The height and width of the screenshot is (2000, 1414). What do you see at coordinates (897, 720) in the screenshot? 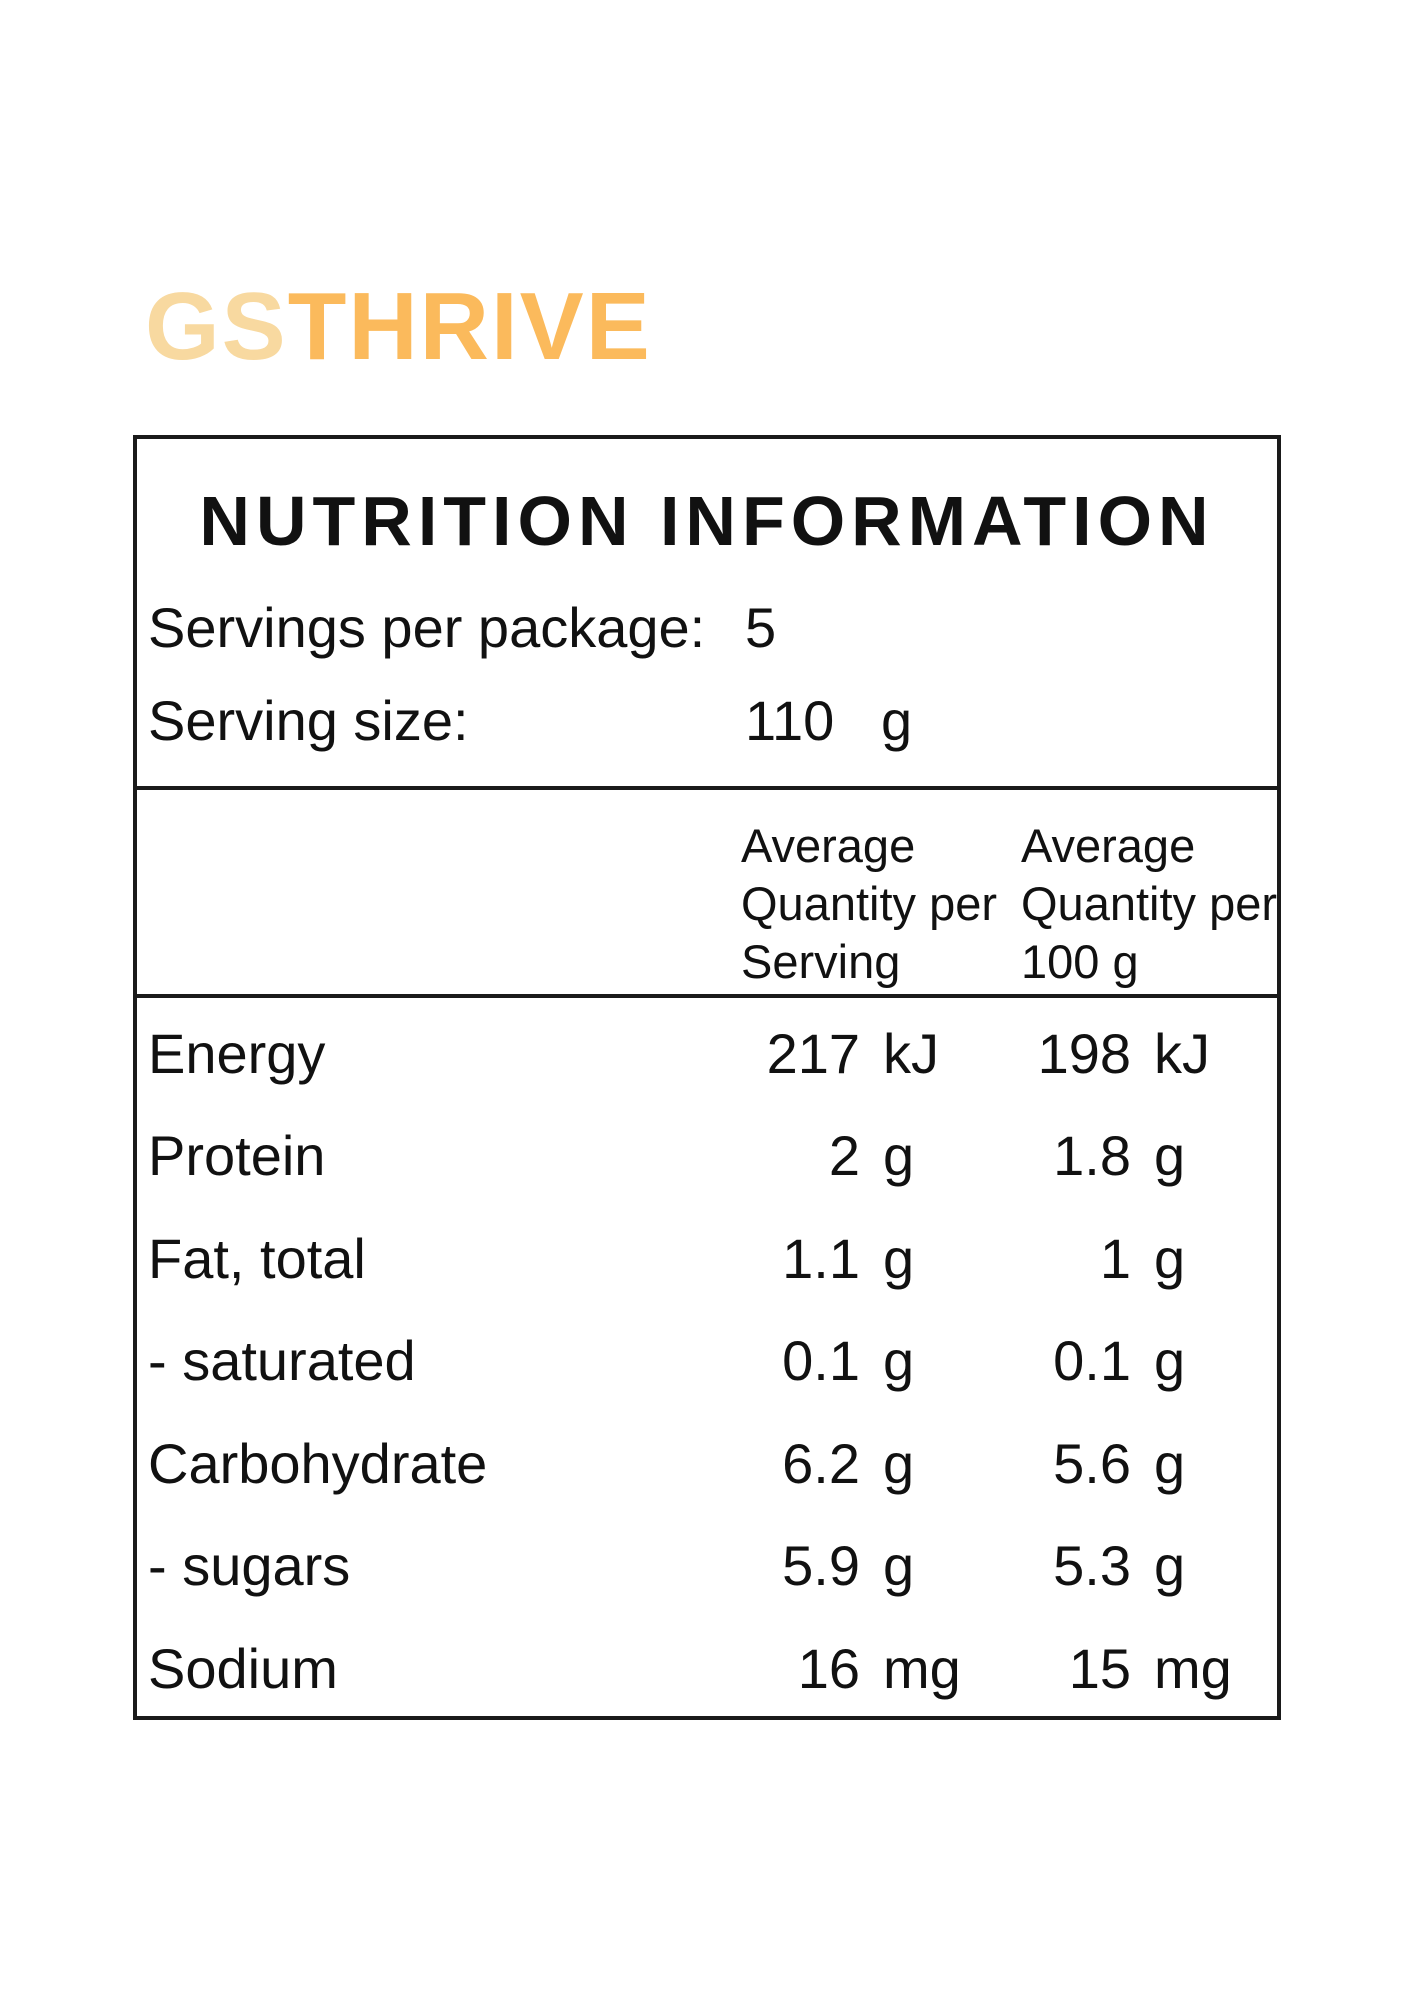
I see `serving-size-unit: g` at bounding box center [897, 720].